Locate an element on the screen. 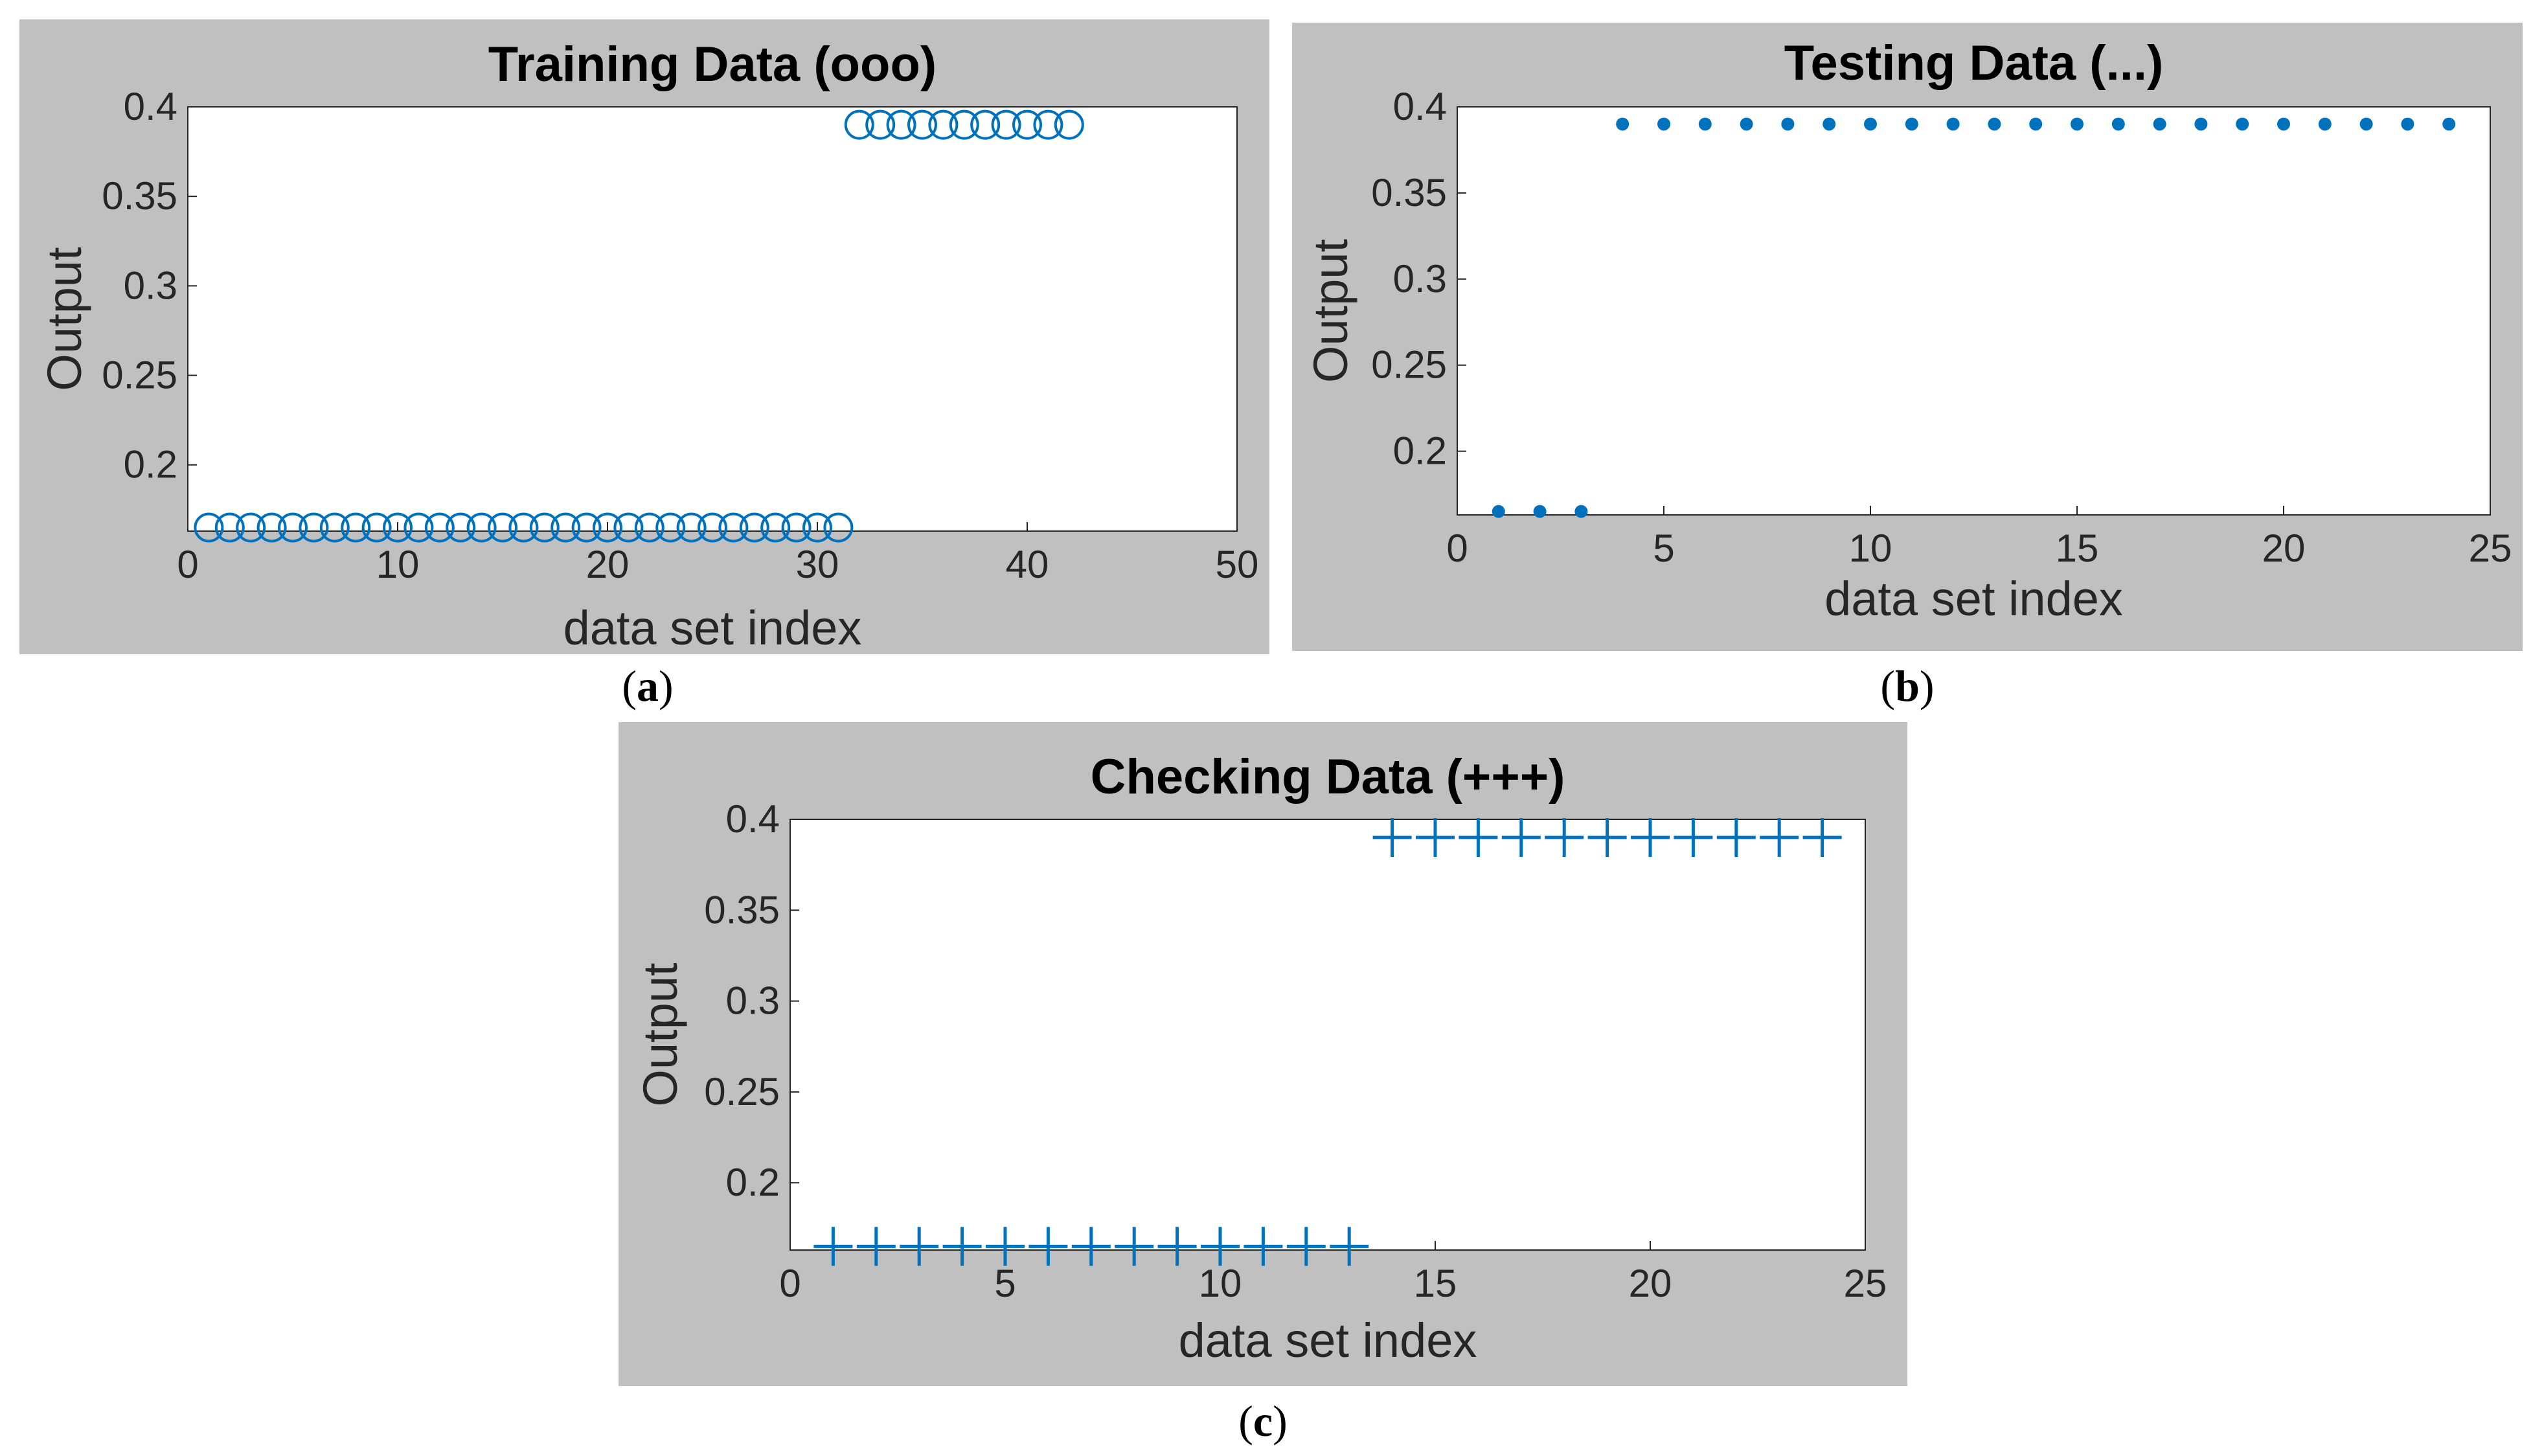 The width and height of the screenshot is (2544, 1456). chart-title: Checking Data (+++) is located at coordinates (1328, 777).